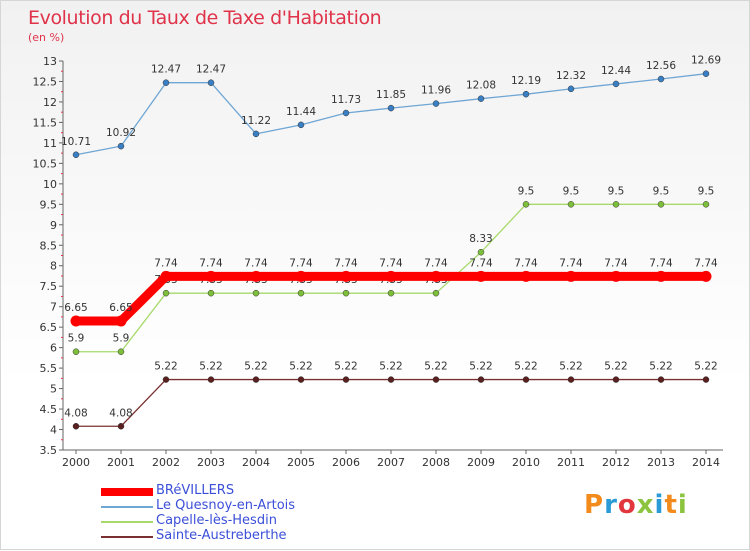 This screenshot has height=551, width=750. I want to click on y-tick-label: 5, so click(53, 389).